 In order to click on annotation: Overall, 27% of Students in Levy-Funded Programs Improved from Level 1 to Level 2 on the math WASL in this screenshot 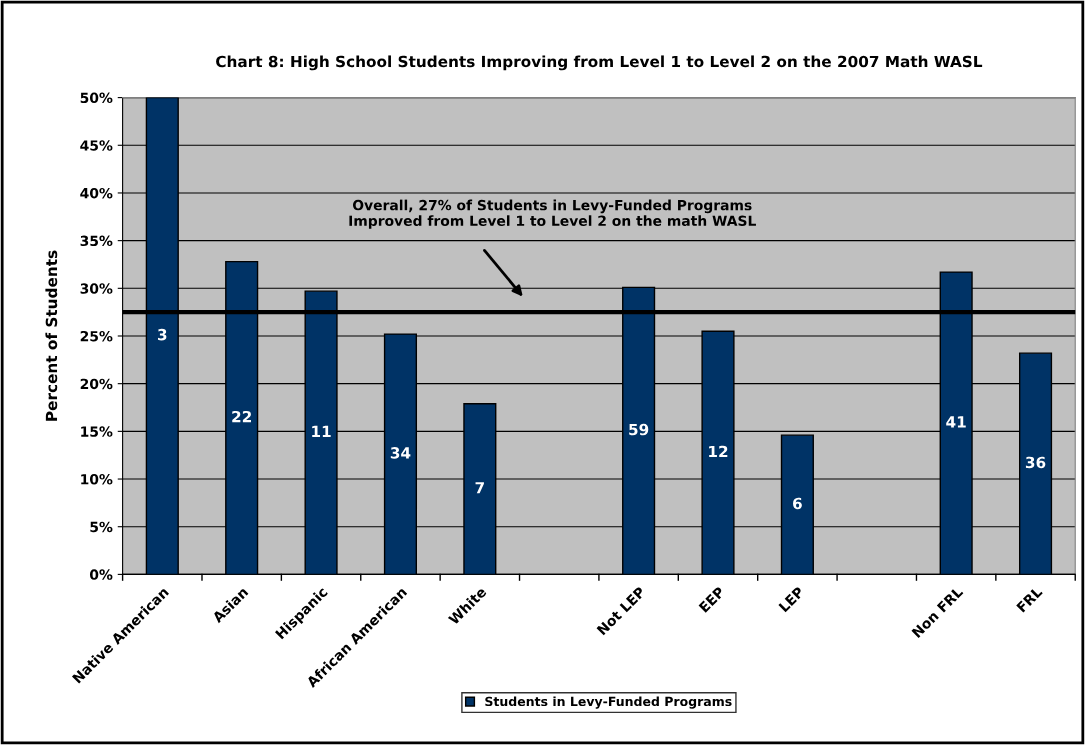, I will do `click(552, 214)`.